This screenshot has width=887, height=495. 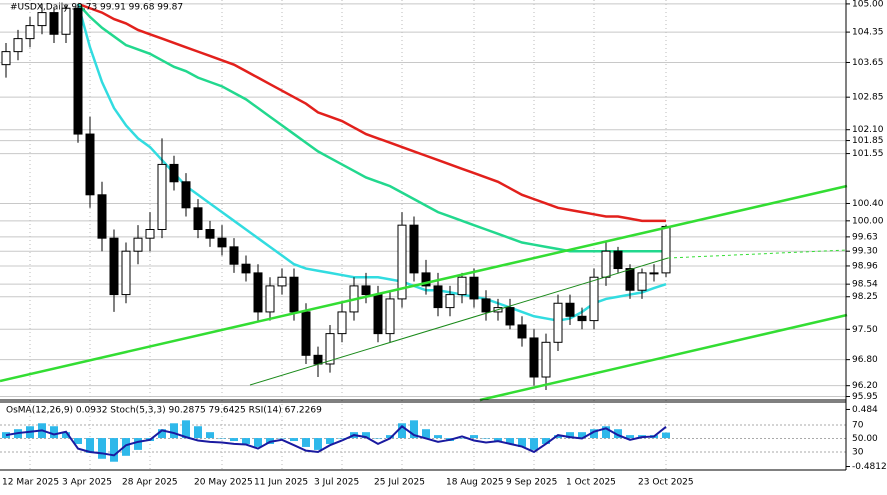 What do you see at coordinates (865, 439) in the screenshot?
I see `y2-tick-label: 50.00` at bounding box center [865, 439].